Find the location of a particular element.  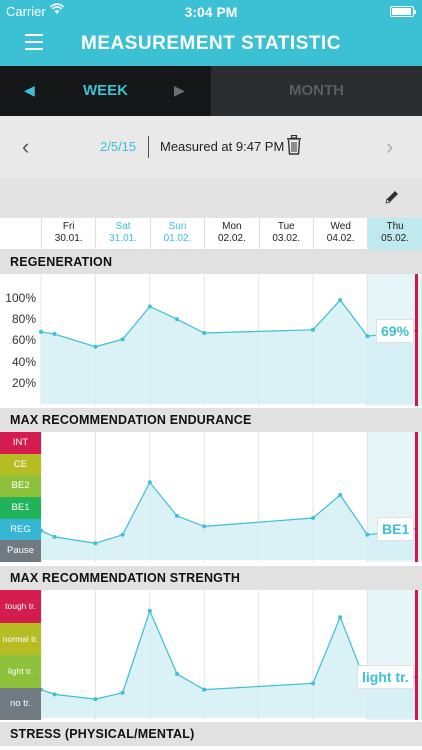

day-name: Fri is located at coordinates (68, 226).